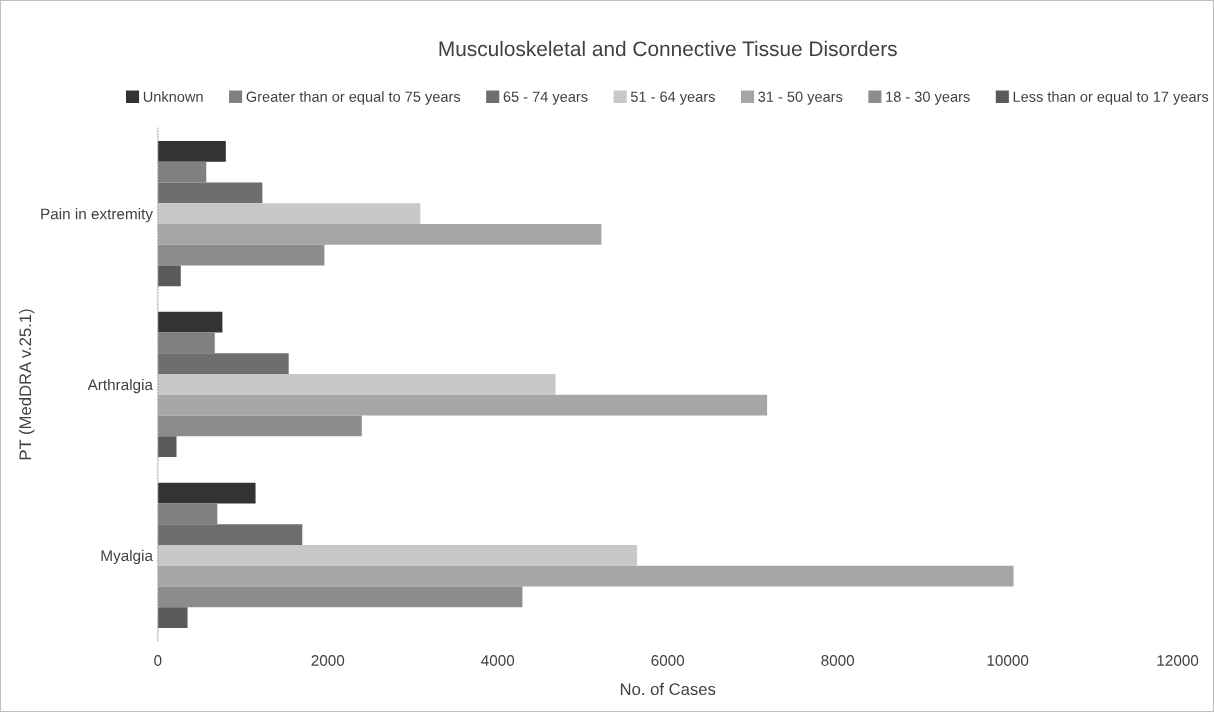  I want to click on y-tick-label: Arthralgia, so click(120, 386).